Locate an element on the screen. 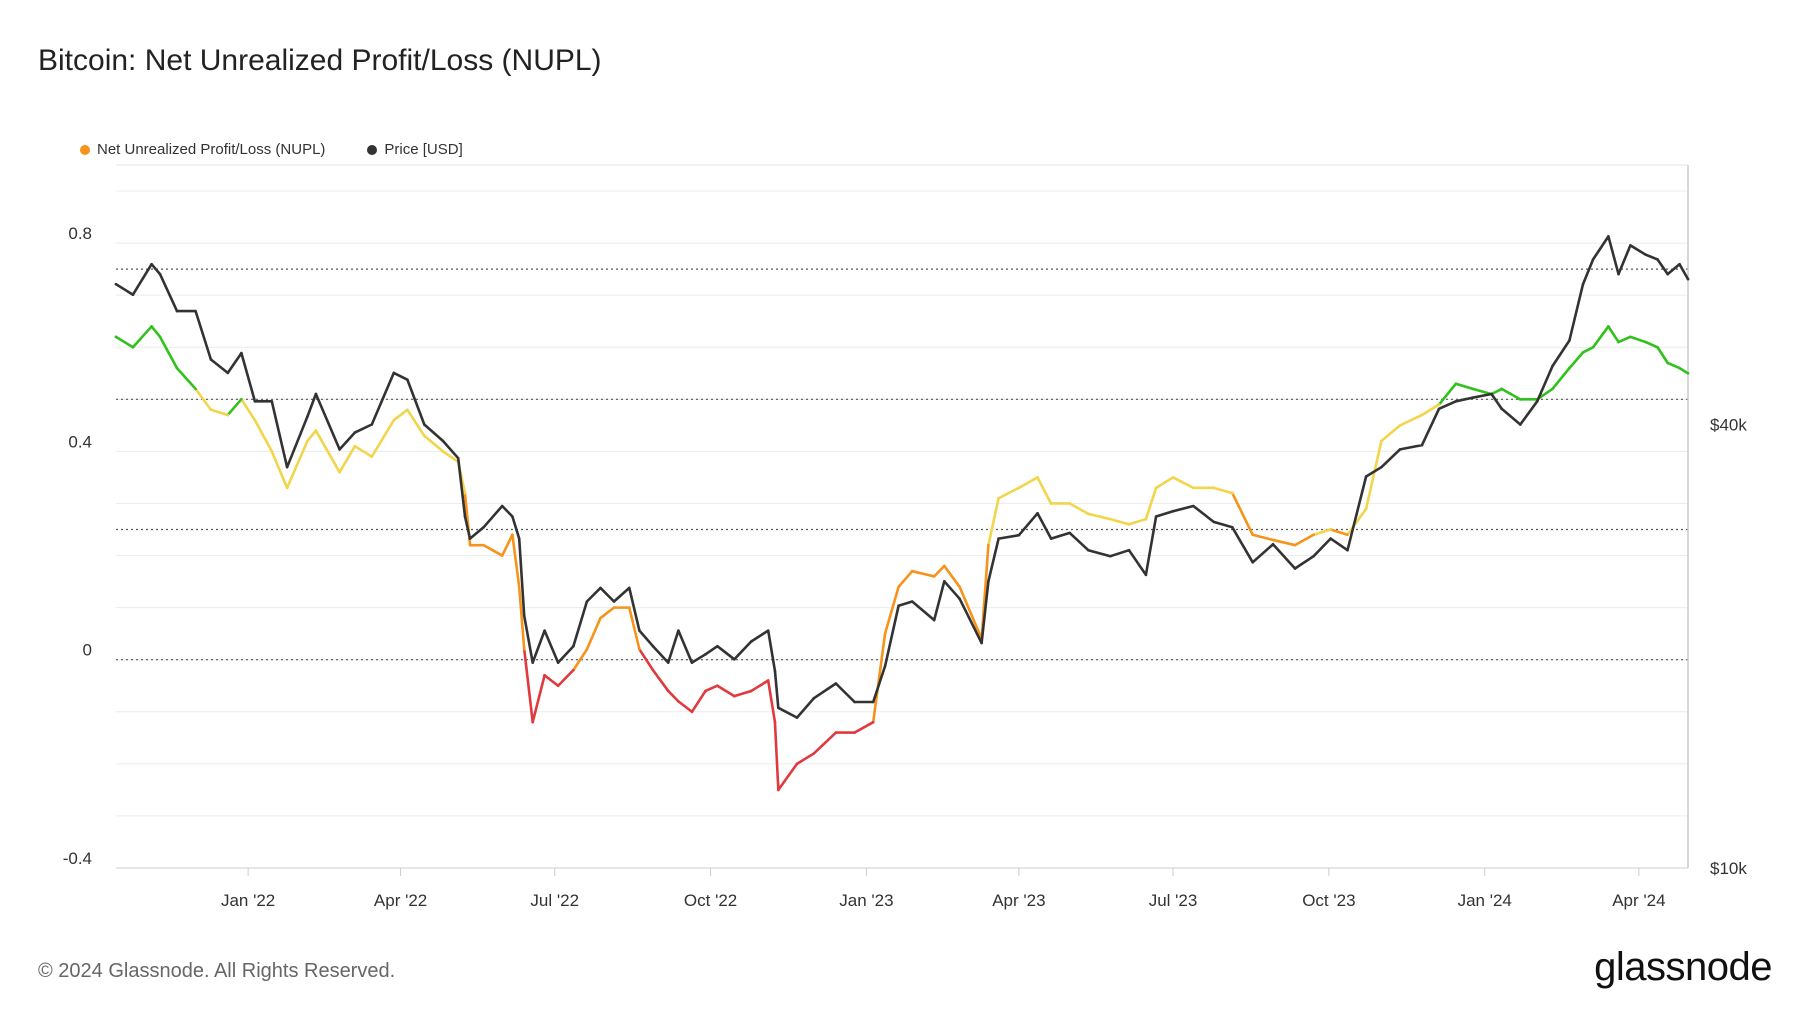 Image resolution: width=1800 pixels, height=1013 pixels. legend-nupl-label: Net Unrealized Profit/Loss (NUPL) is located at coordinates (211, 149).